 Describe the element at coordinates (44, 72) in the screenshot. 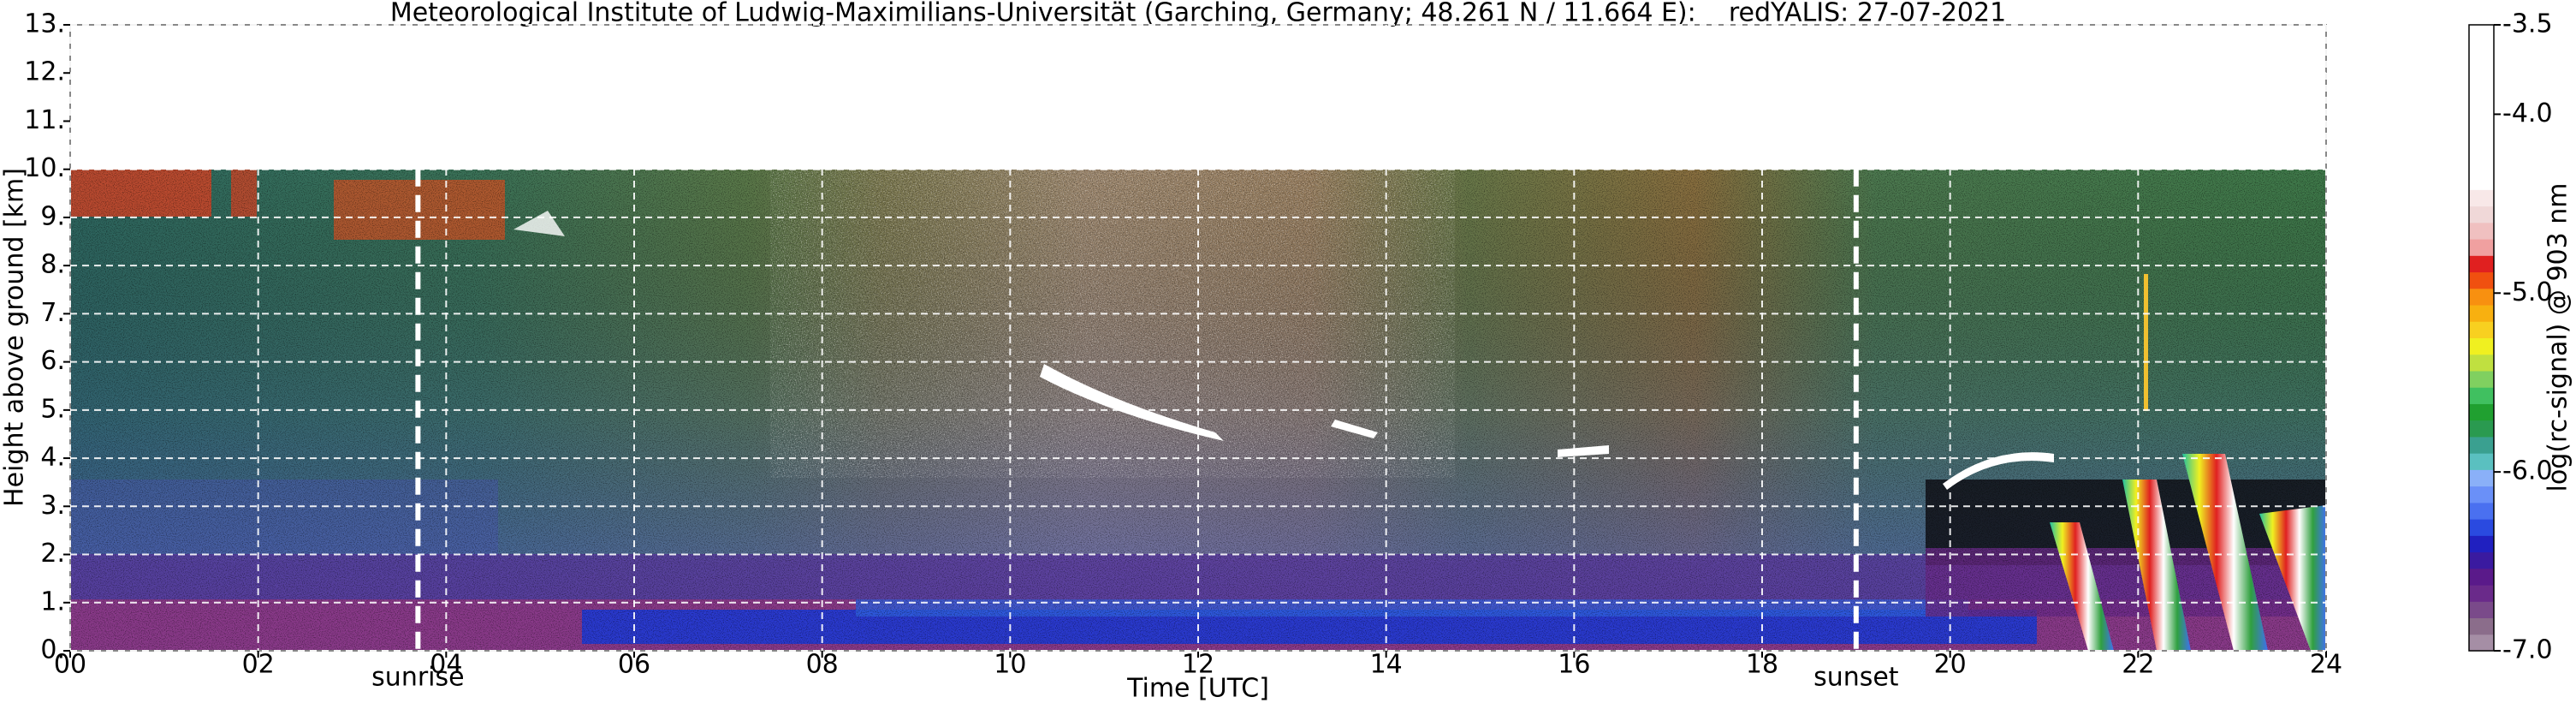

I see `y-tick-label: 12.` at that location.